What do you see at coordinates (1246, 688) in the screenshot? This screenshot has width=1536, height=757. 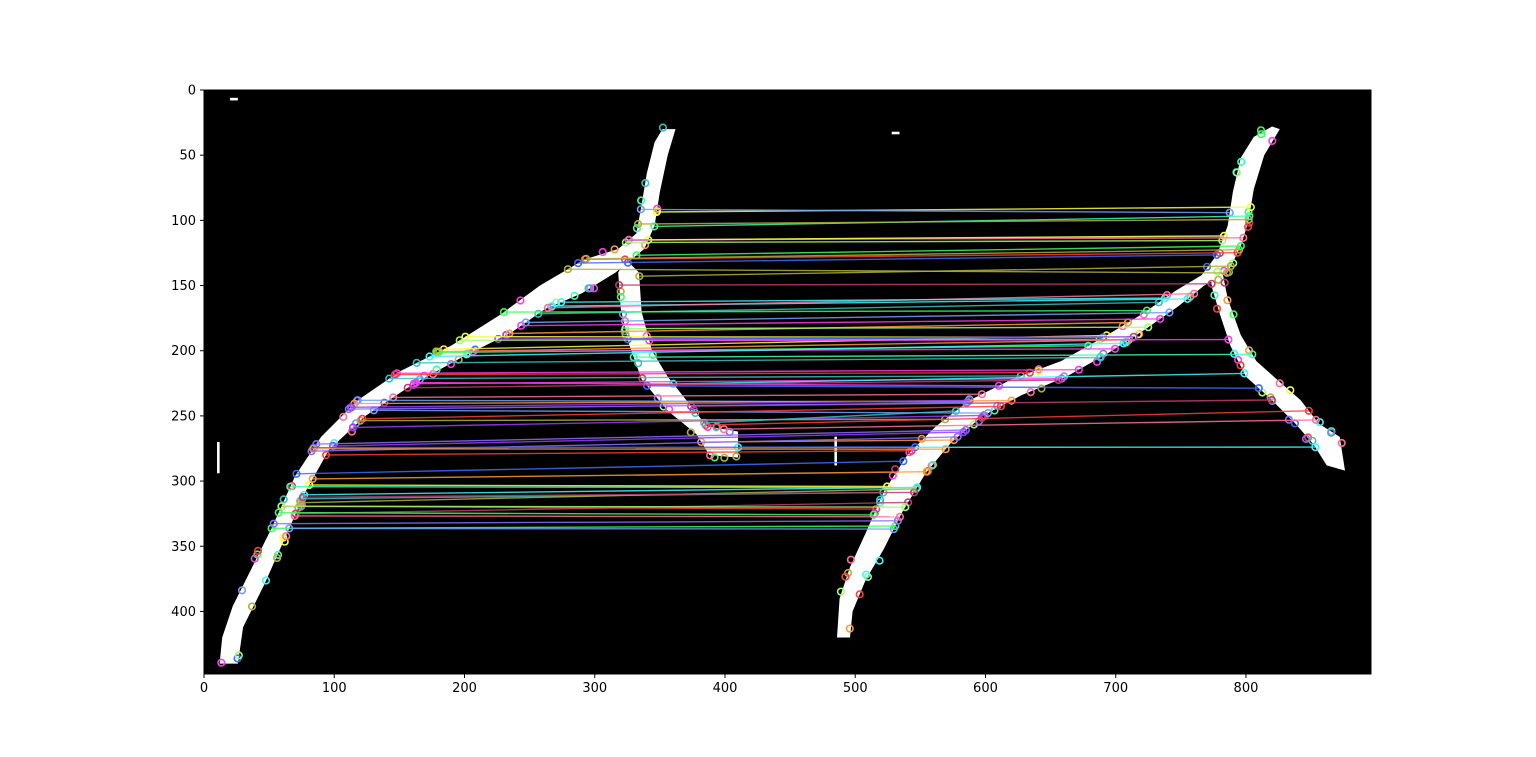 I see `x-tick-label: 800` at bounding box center [1246, 688].